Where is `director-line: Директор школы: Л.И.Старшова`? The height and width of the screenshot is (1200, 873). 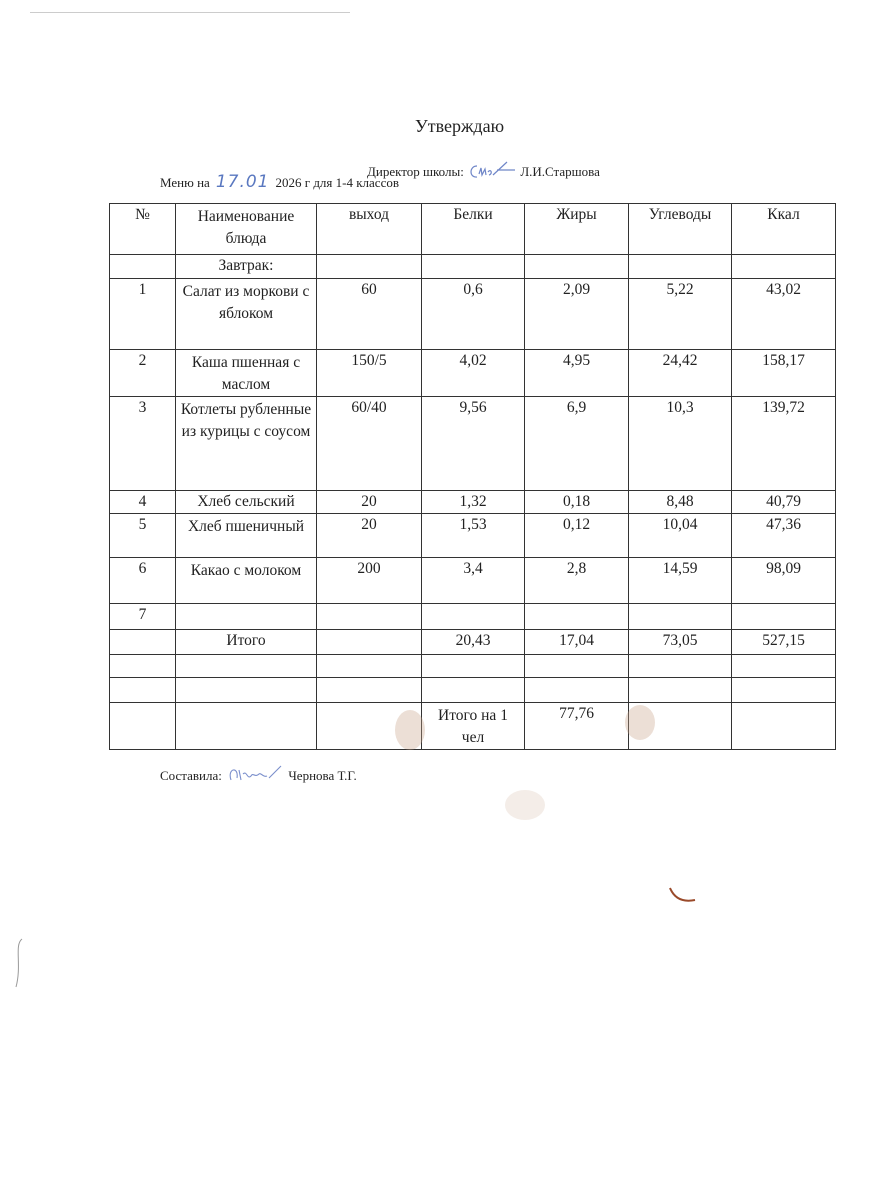
director-line: Директор школы: Л.И.Старшова is located at coordinates (483, 171).